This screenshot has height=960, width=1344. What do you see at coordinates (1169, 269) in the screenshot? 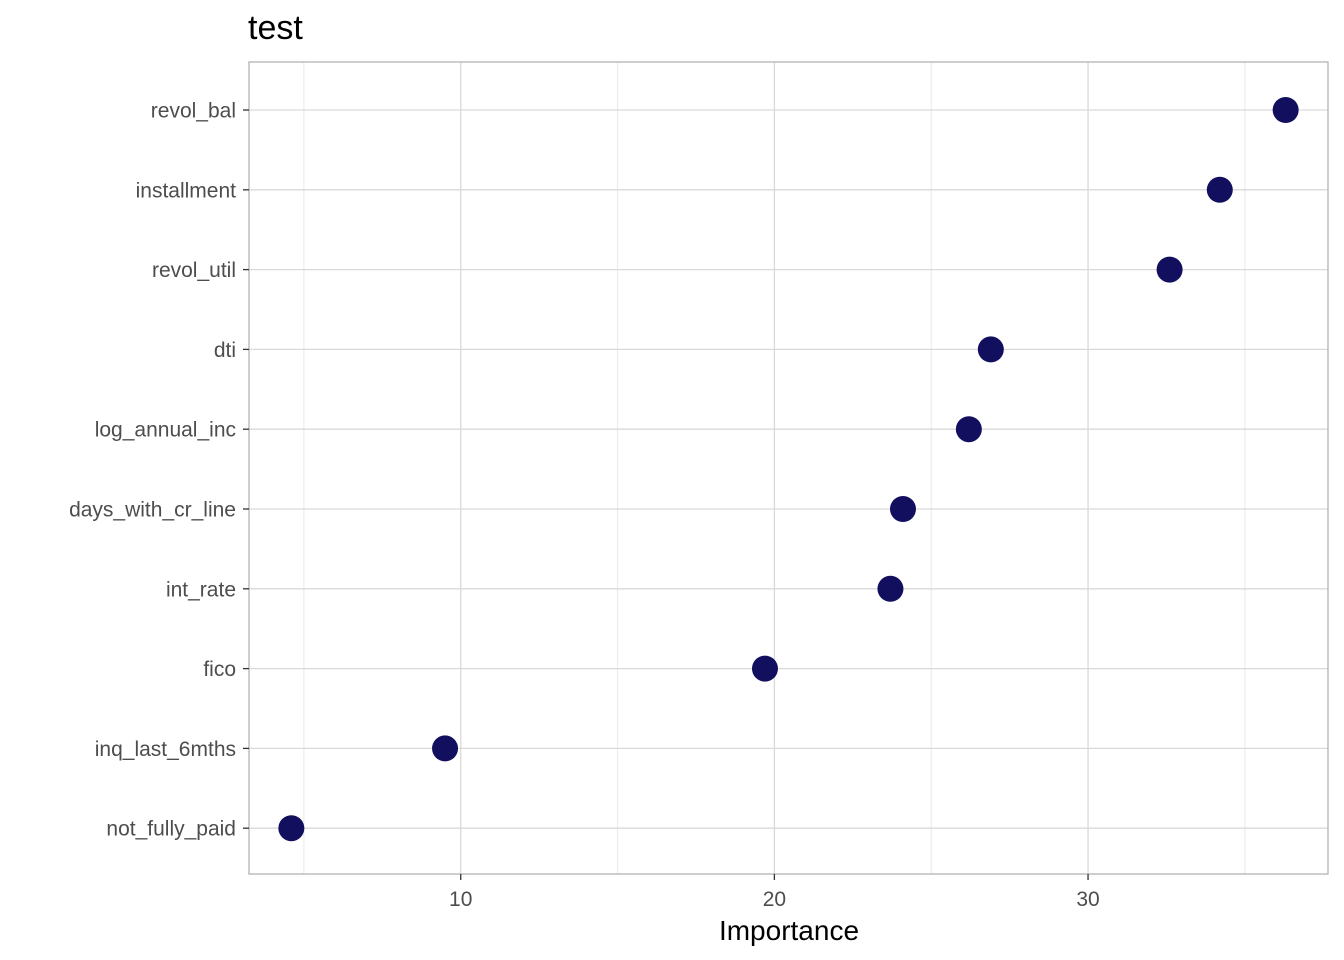
I see `data-point-revol-util` at bounding box center [1169, 269].